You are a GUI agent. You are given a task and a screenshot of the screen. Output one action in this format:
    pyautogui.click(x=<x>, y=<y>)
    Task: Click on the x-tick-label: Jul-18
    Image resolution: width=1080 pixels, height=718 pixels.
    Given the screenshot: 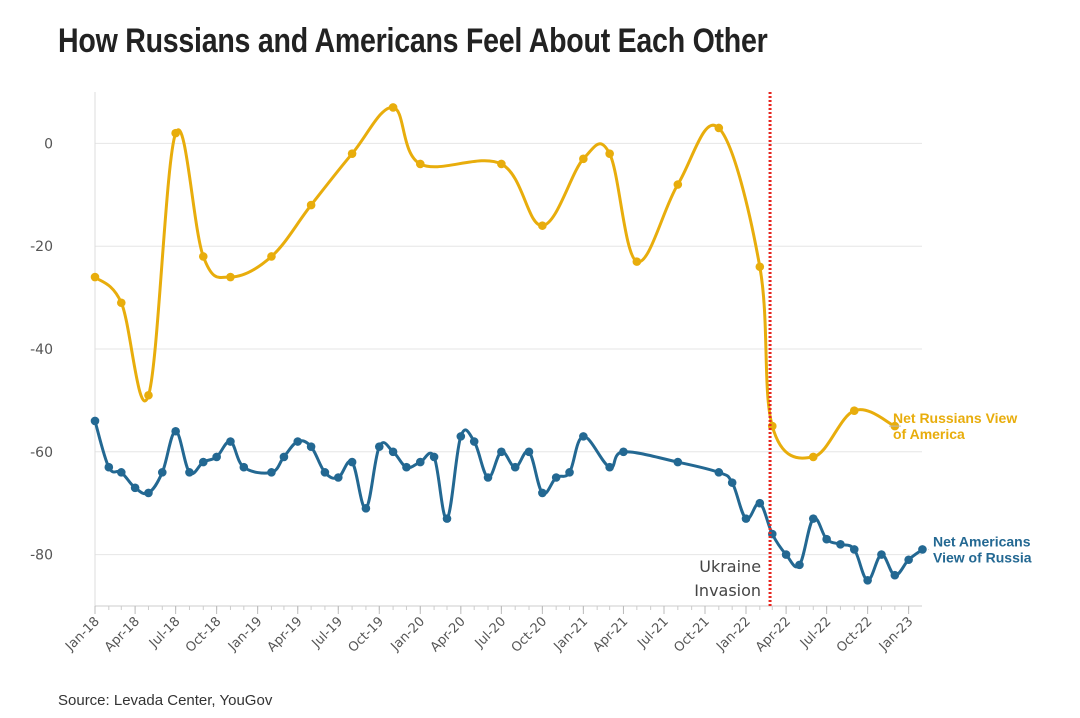 What is the action you would take?
    pyautogui.click(x=164, y=632)
    